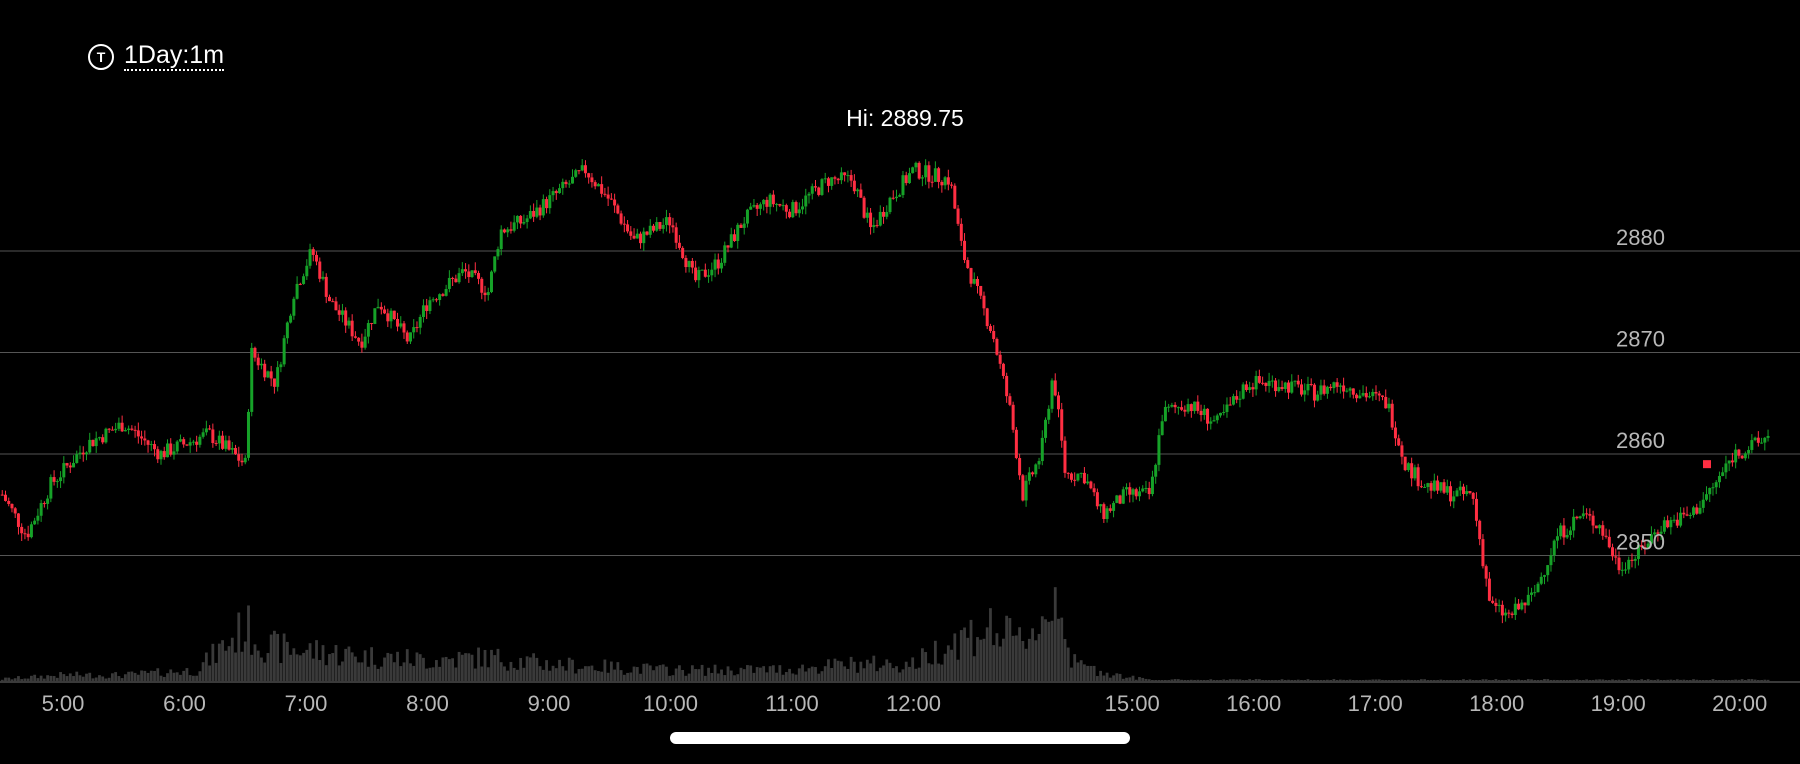 The width and height of the screenshot is (1800, 764). Describe the element at coordinates (101, 56) in the screenshot. I see `clock-t-icon: T` at that location.